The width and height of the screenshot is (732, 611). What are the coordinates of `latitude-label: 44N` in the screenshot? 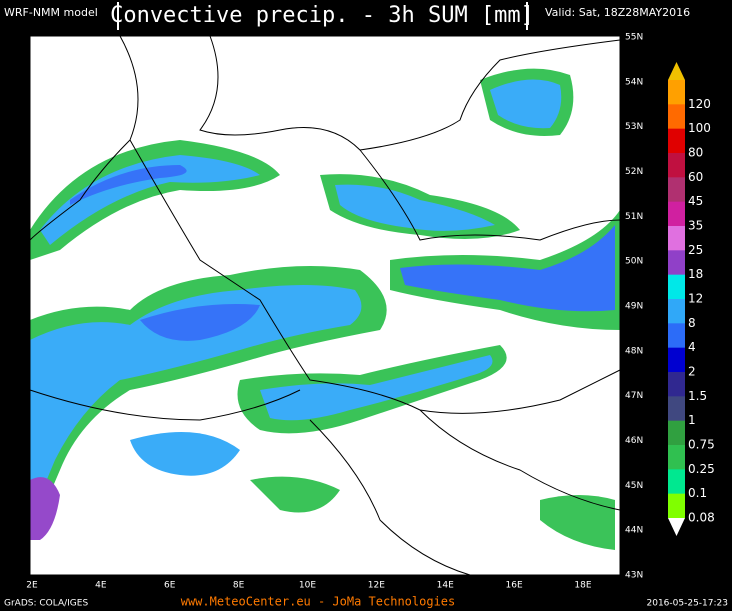 It's located at (634, 531).